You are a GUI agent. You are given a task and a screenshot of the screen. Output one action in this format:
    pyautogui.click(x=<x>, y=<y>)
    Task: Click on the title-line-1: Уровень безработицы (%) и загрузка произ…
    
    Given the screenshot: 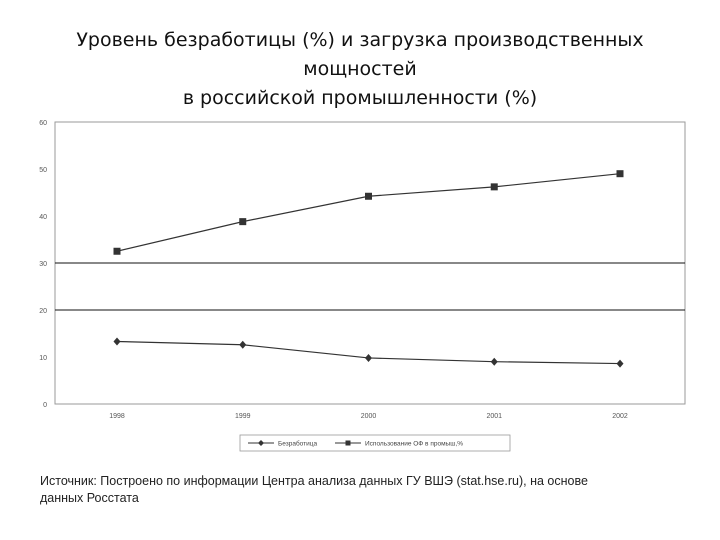 What is the action you would take?
    pyautogui.click(x=360, y=40)
    